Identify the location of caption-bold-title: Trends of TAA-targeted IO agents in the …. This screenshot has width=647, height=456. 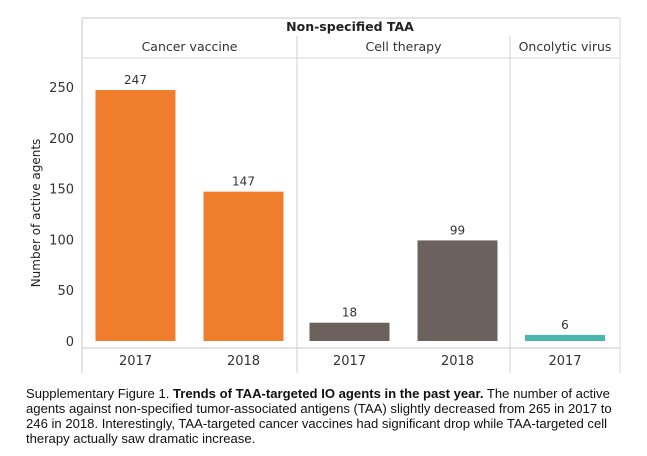
(328, 393).